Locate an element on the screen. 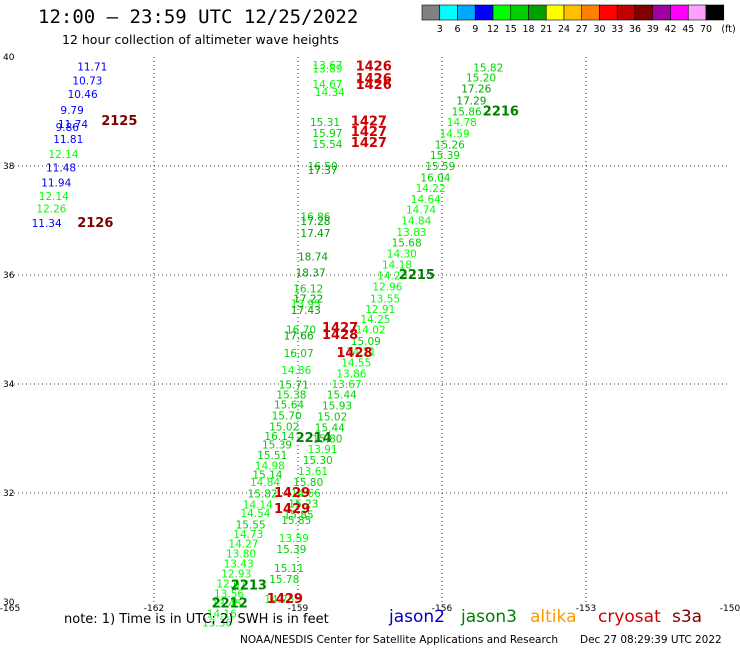 Image resolution: width=740 pixels, height=650 pixels. time-label: 2125 is located at coordinates (119, 121).